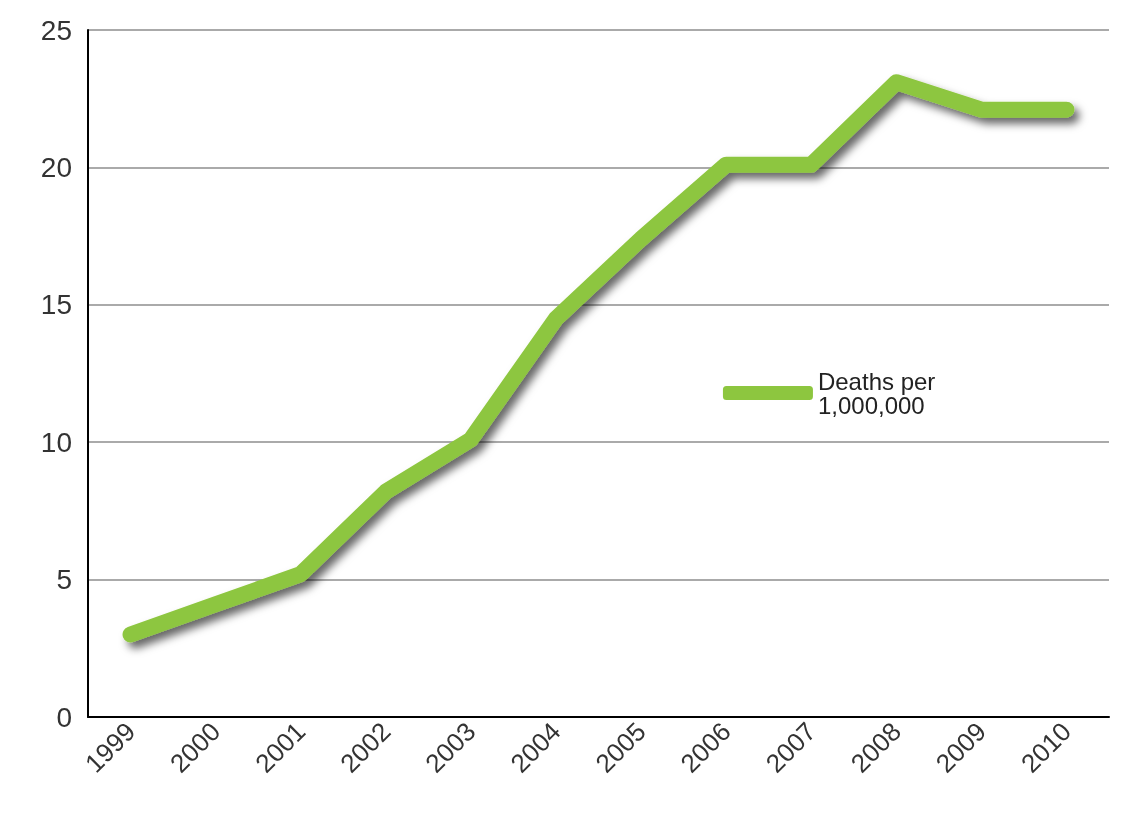  I want to click on y-tick-label: 10, so click(56, 442).